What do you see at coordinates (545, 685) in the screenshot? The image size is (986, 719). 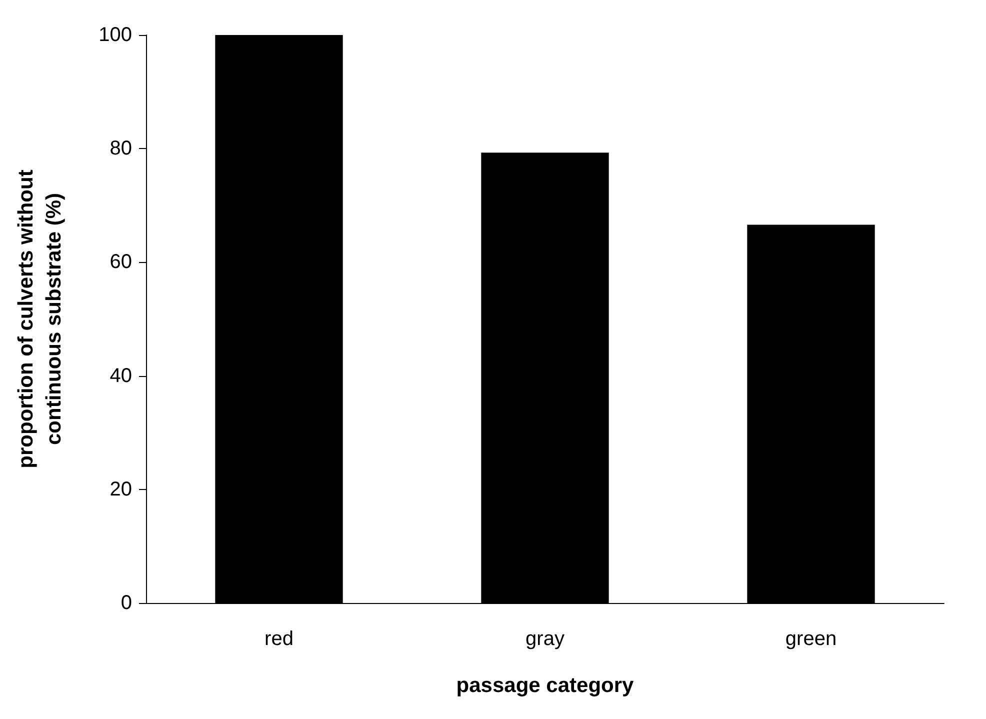 I see `x-axis-title: passage category` at bounding box center [545, 685].